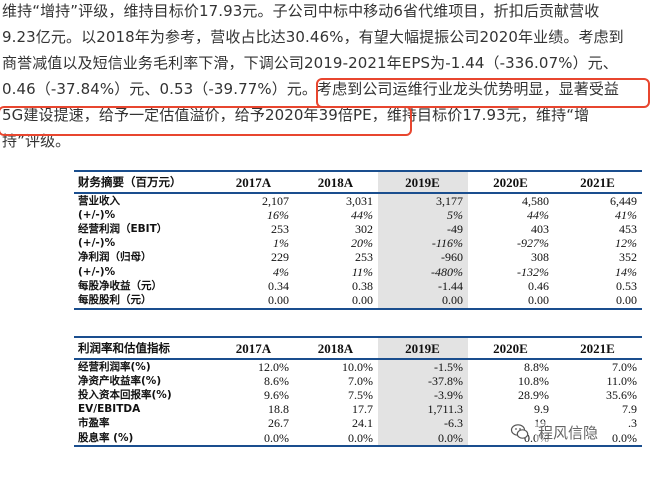 This screenshot has width=651, height=477. I want to click on table-row: EV/EBITDA 18.8 17.7 1,711.3 9.9 7.9, so click(358, 409).